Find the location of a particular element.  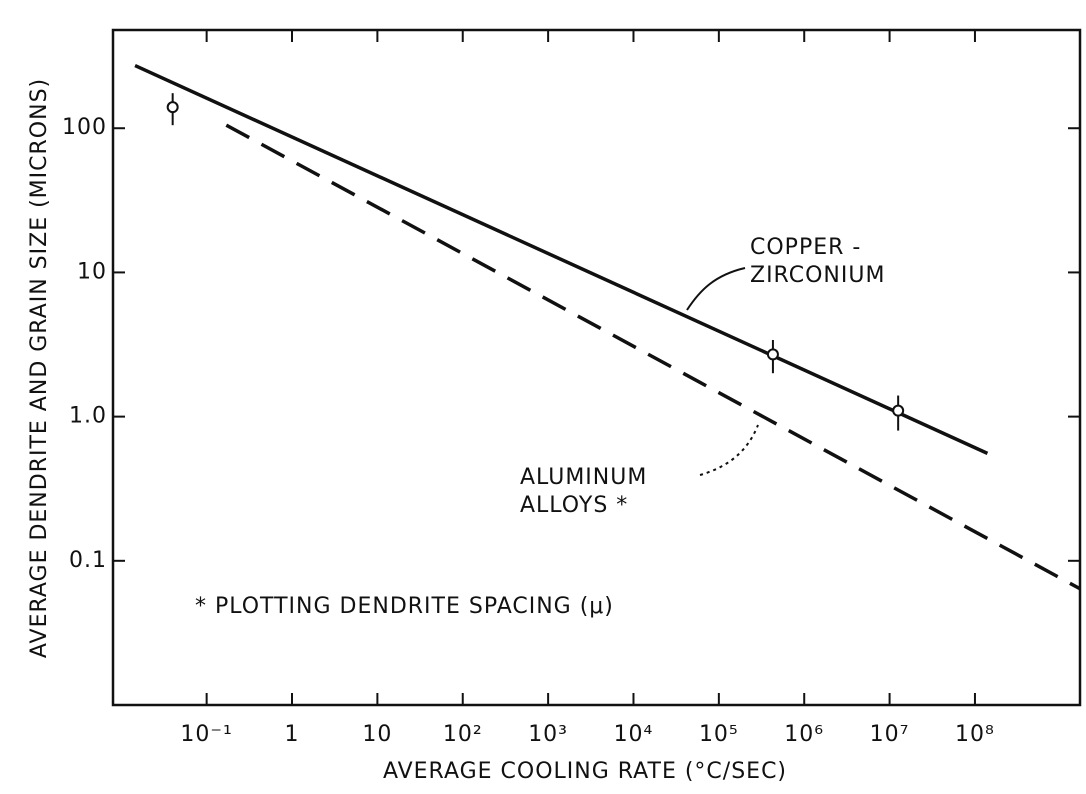

x-tick-label: 10⁴ is located at coordinates (634, 734).